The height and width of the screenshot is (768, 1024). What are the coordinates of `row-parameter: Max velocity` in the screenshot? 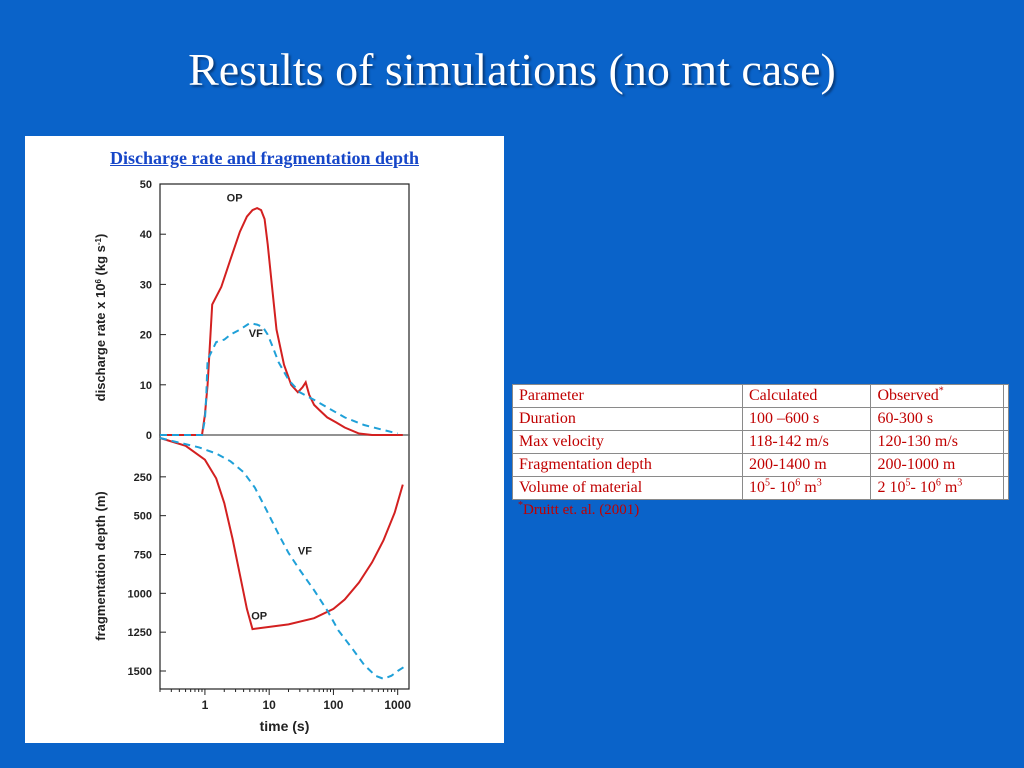 It's located at (627, 442).